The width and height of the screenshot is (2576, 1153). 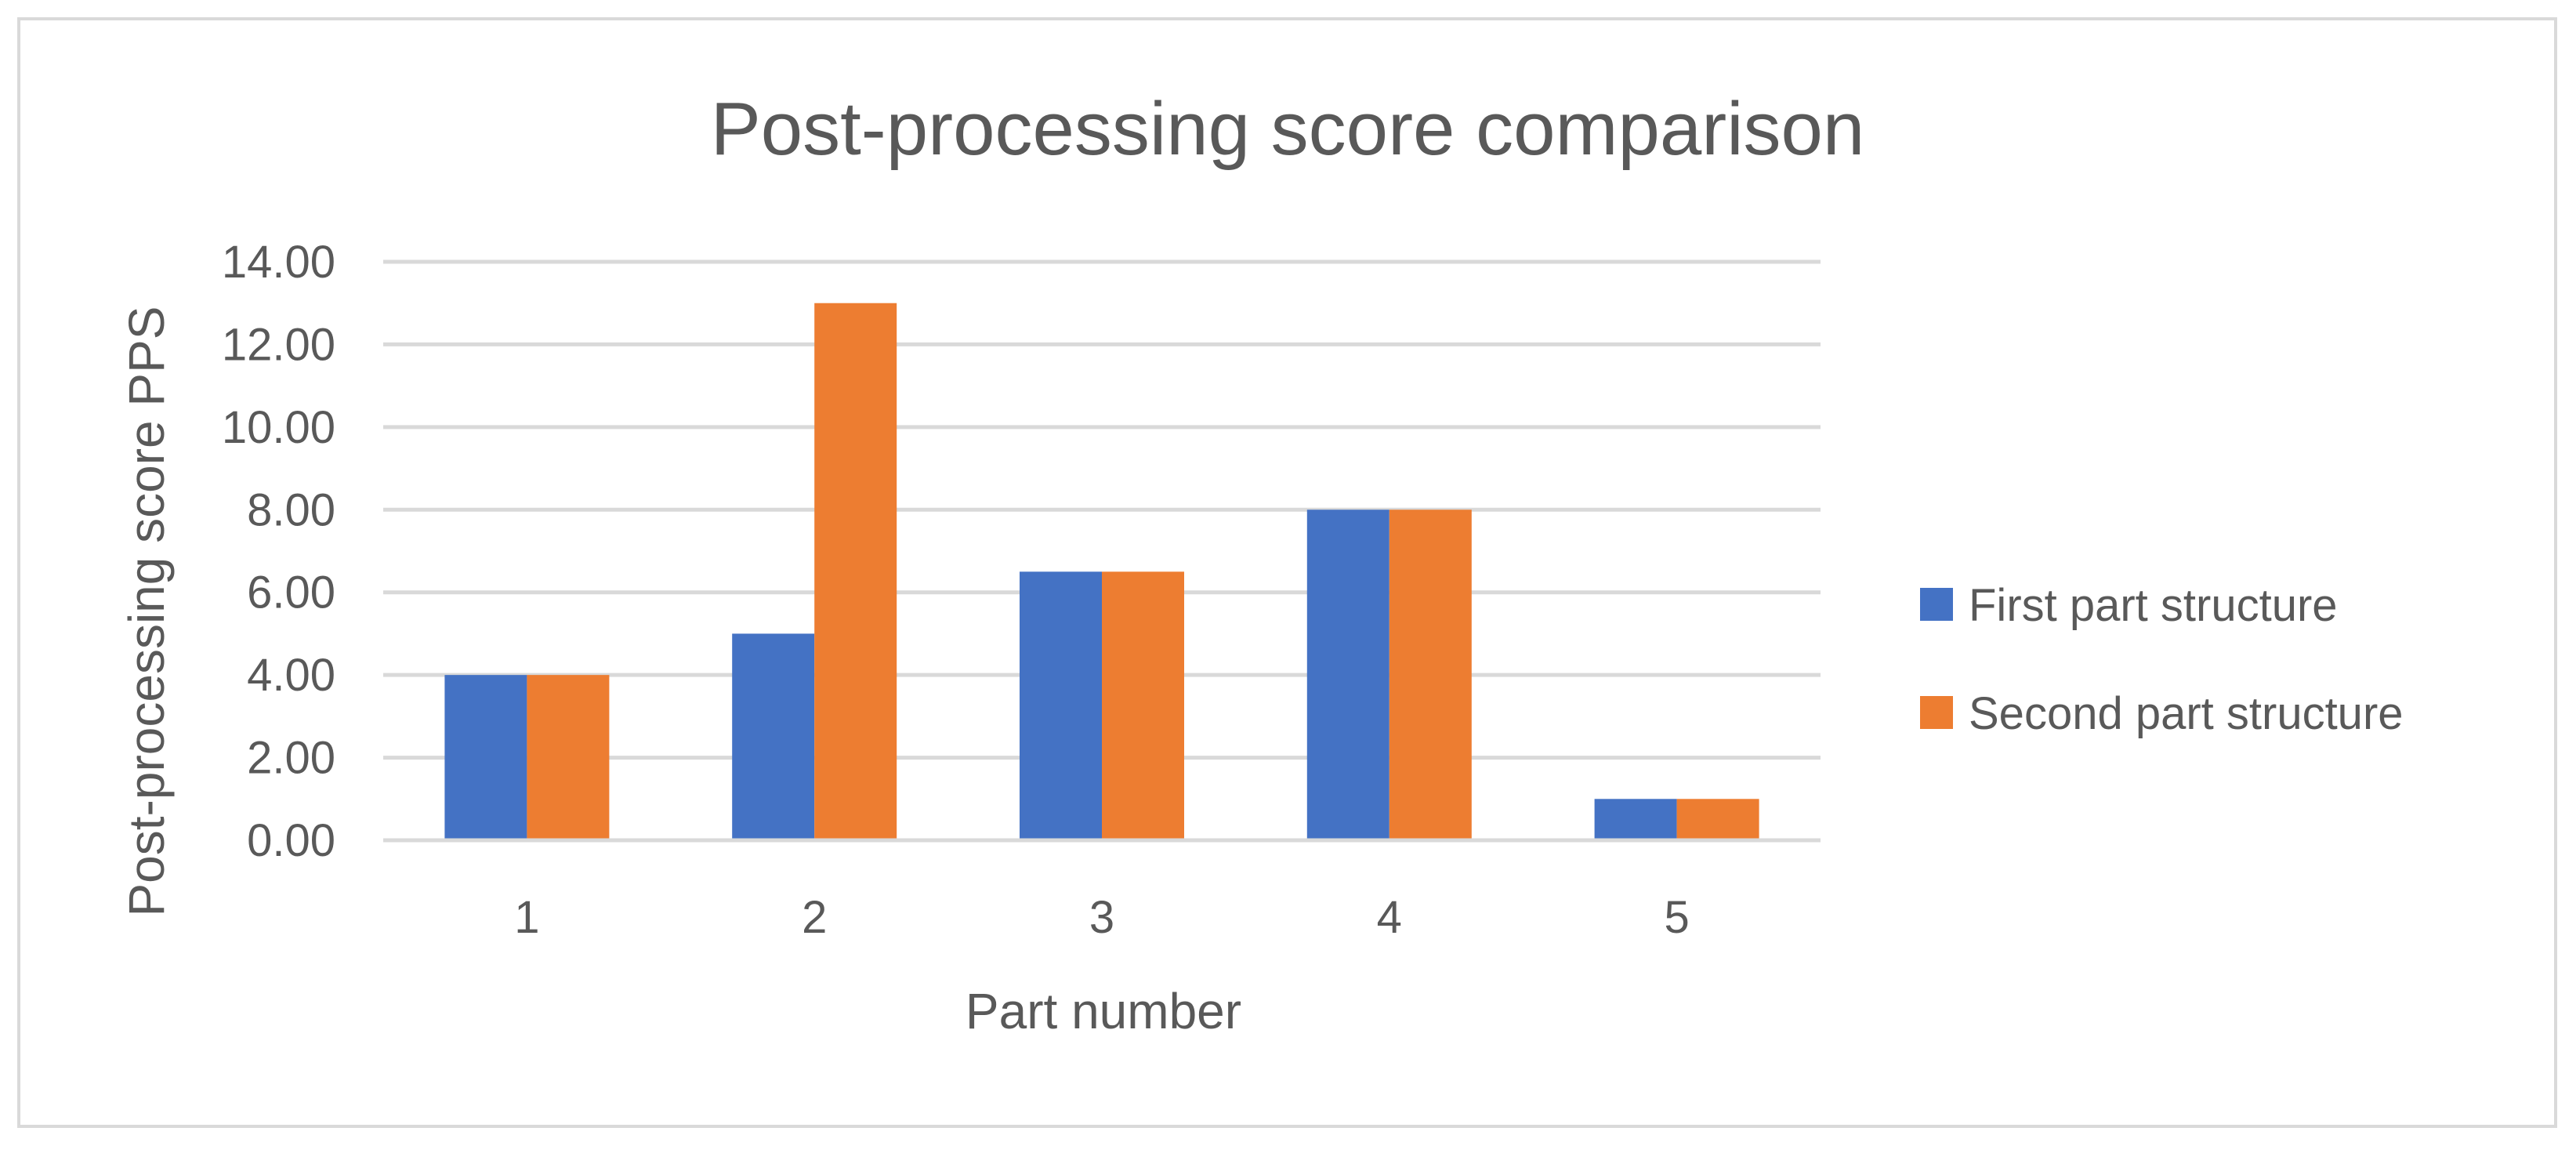 I want to click on x-axis-ticks: 1 2 3 4 5, so click(x=1101, y=917).